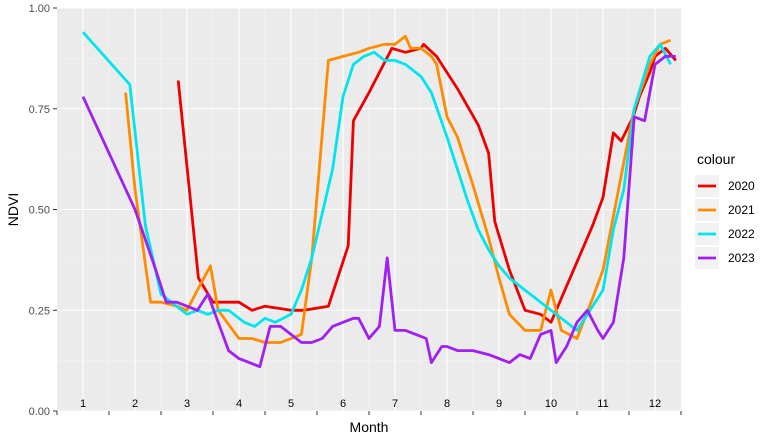 The height and width of the screenshot is (442, 773). What do you see at coordinates (741, 234) in the screenshot?
I see `legend-label-2022: 2022` at bounding box center [741, 234].